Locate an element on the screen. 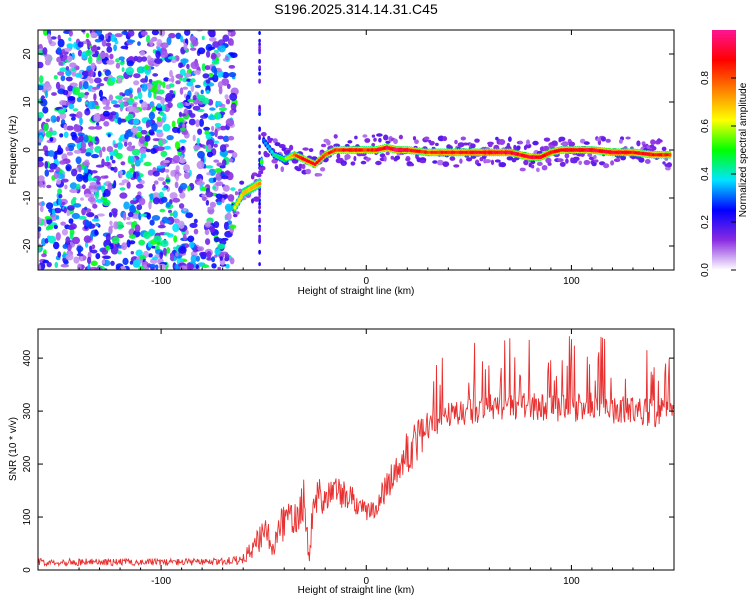 The height and width of the screenshot is (600, 750). snr-y-tick-label: 0 is located at coordinates (27, 570).